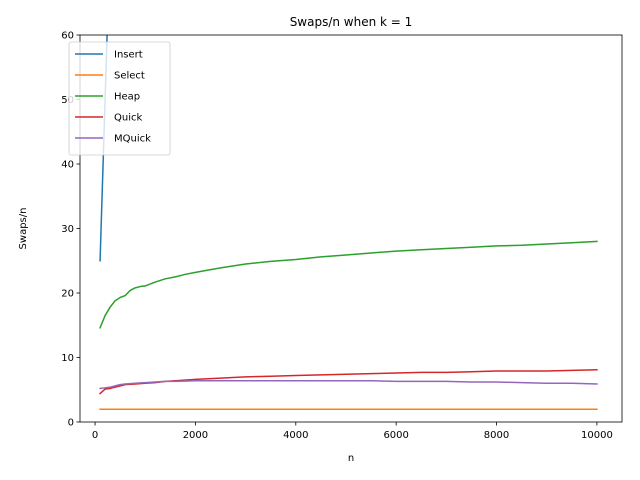  What do you see at coordinates (23, 229) in the screenshot?
I see `y-axis-label: Swaps/n` at bounding box center [23, 229].